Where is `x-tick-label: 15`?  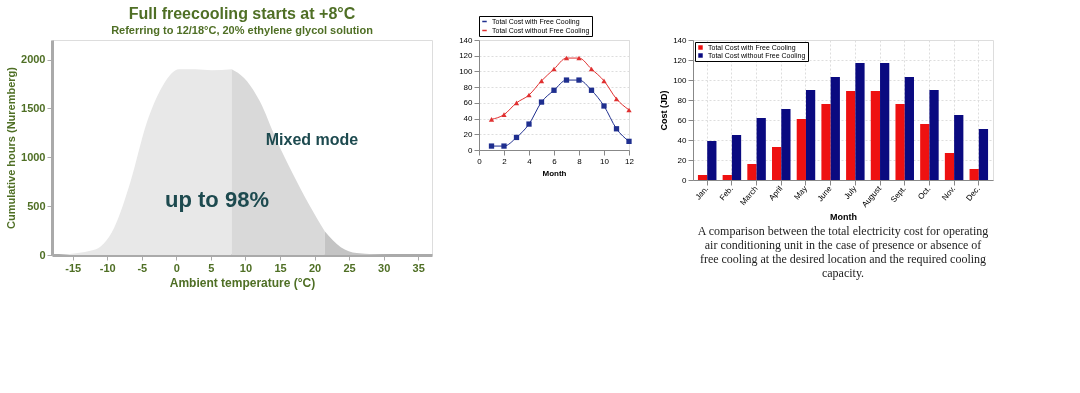 x-tick-label: 15 is located at coordinates (280, 267).